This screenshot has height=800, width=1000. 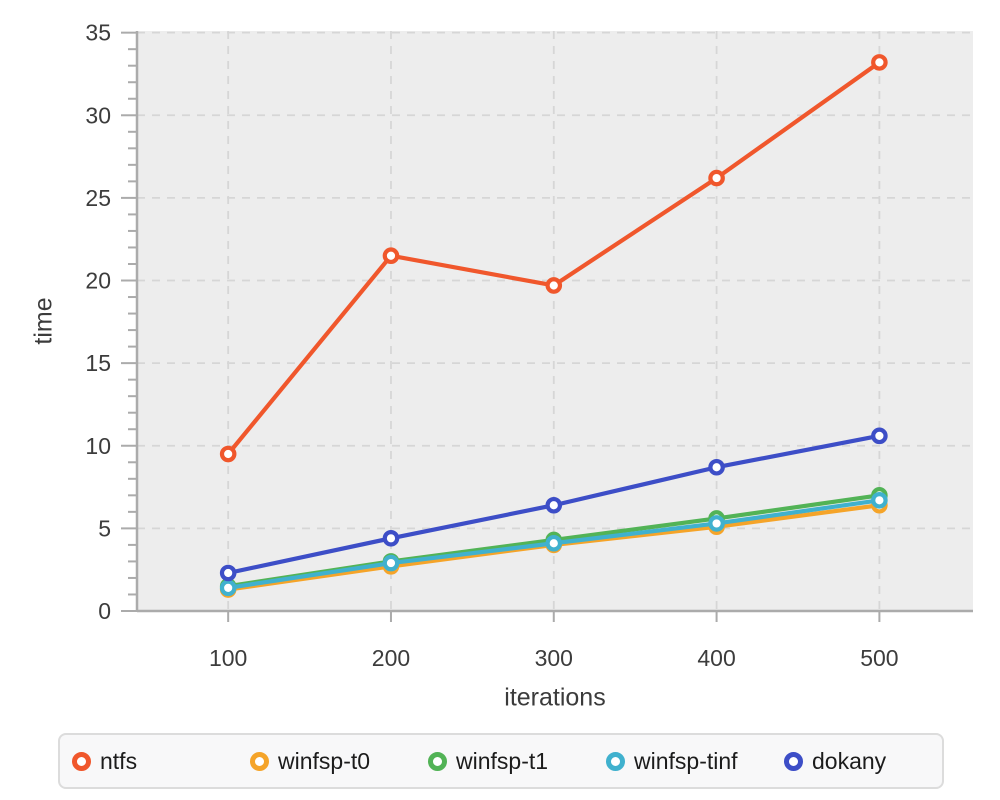 I want to click on legend-item-winfsp-t1: winfsp-t1, so click(x=517, y=761).